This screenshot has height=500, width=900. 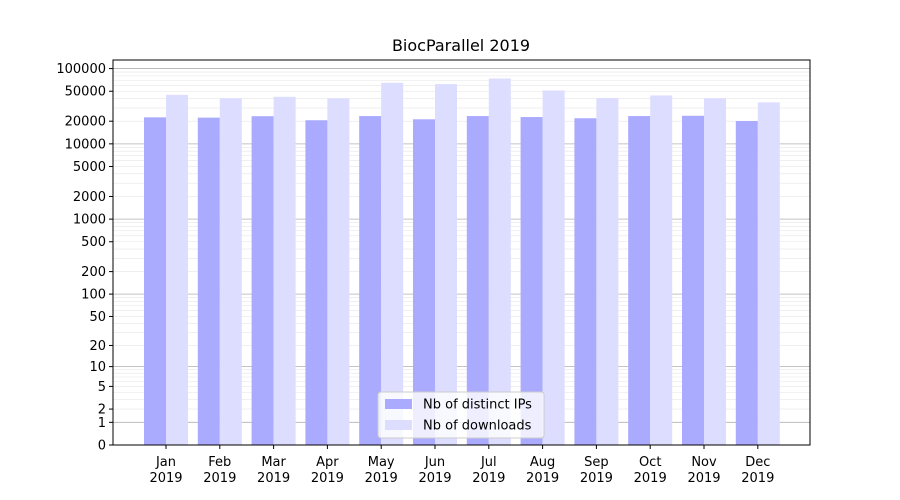 I want to click on y-tick-label: 0, so click(x=102, y=446).